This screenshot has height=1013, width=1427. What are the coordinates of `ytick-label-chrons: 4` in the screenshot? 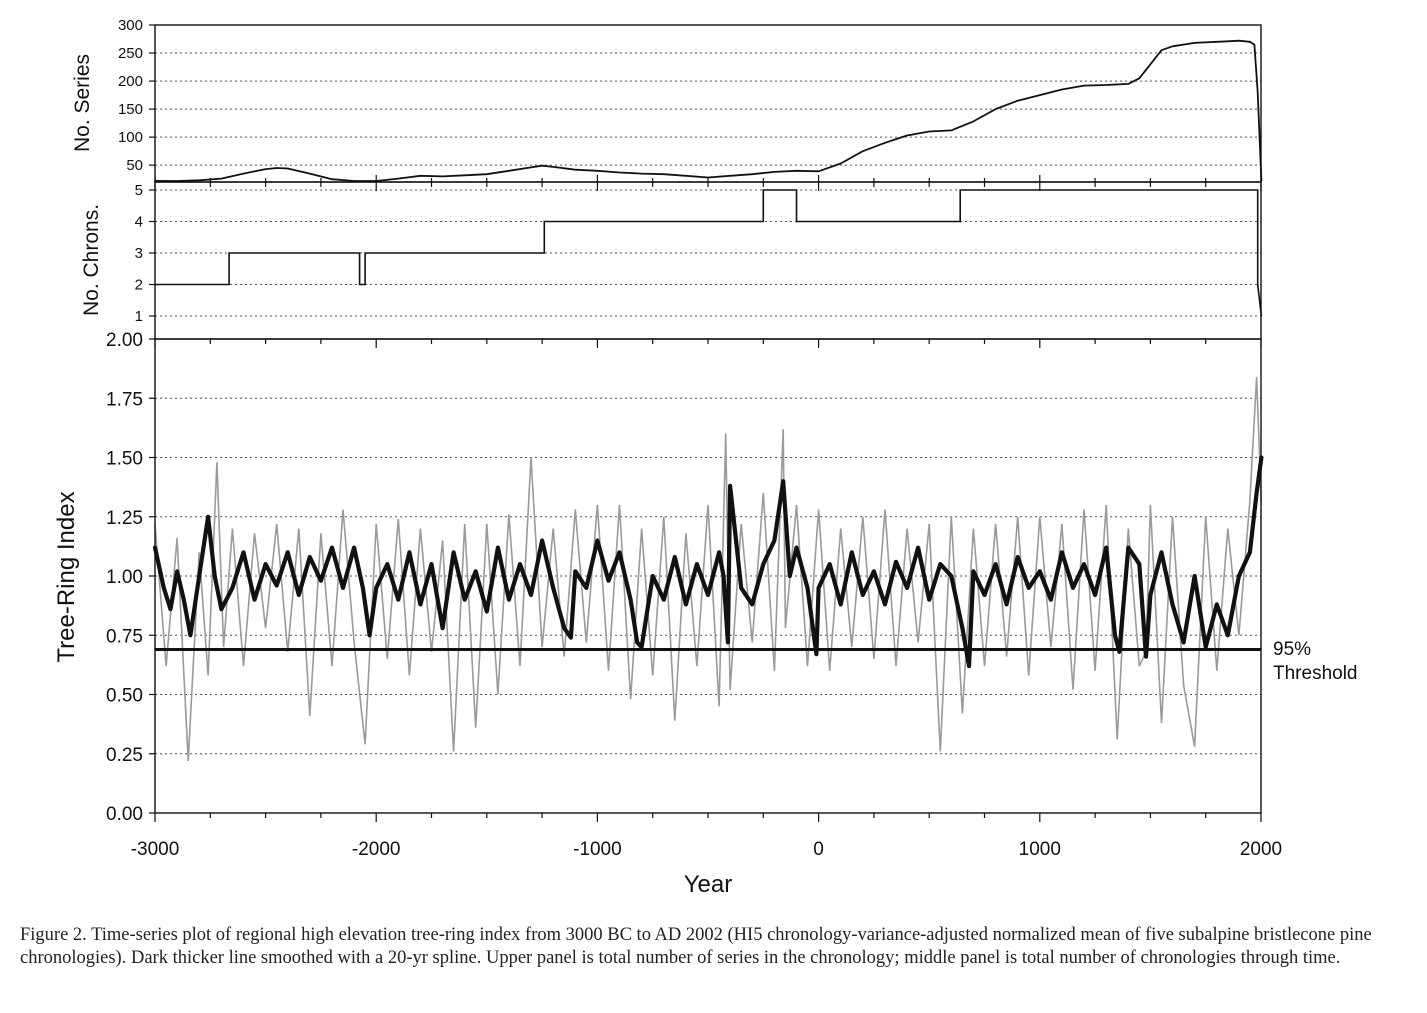 It's located at (139, 222).